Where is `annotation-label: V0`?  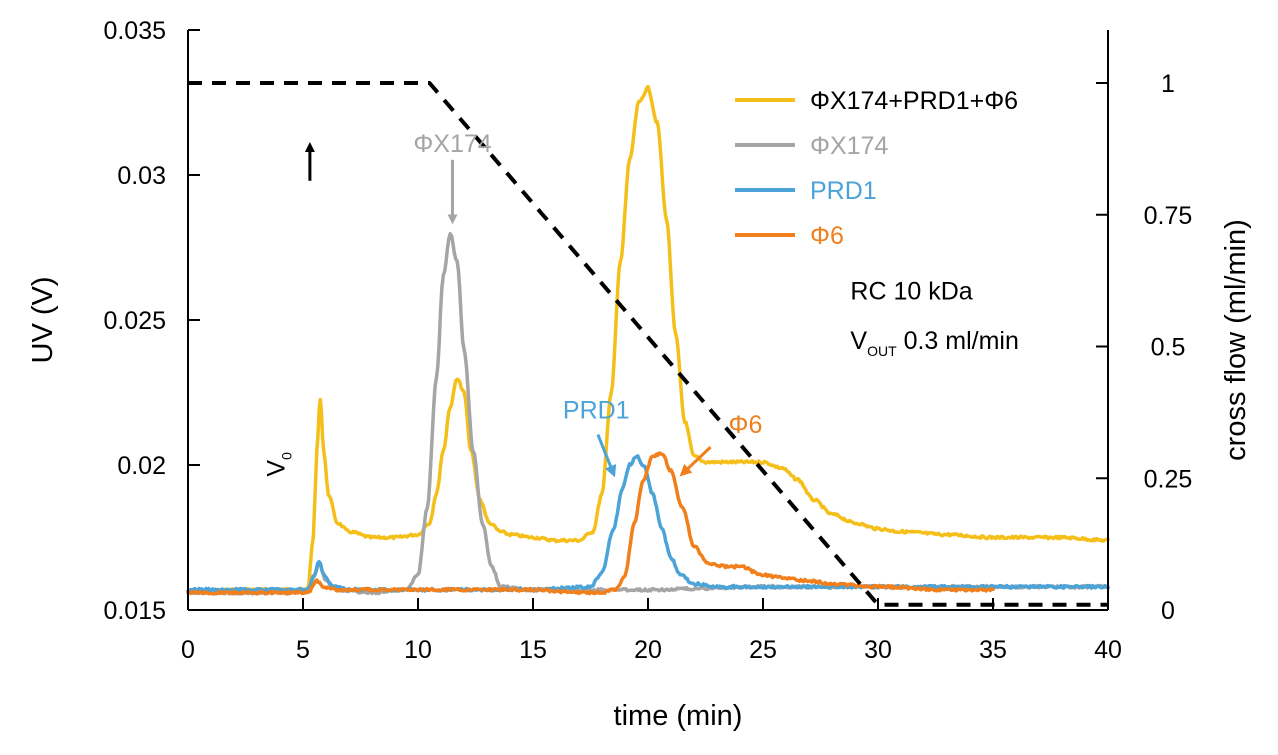
annotation-label: V0 is located at coordinates (279, 464).